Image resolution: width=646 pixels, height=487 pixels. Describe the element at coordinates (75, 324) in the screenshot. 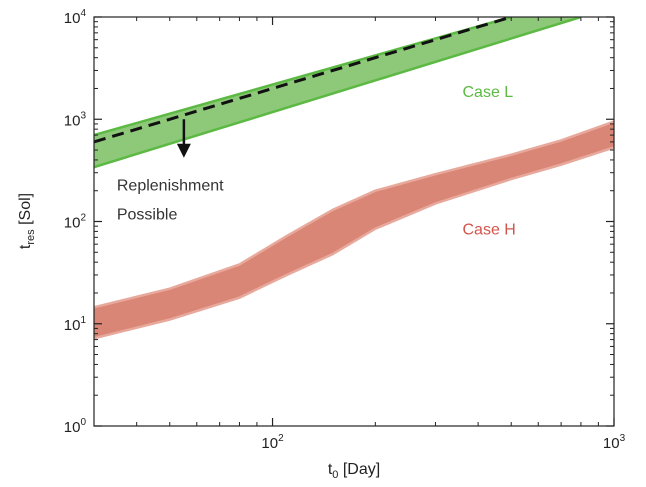

I see `y-tick-label: 10¹` at that location.